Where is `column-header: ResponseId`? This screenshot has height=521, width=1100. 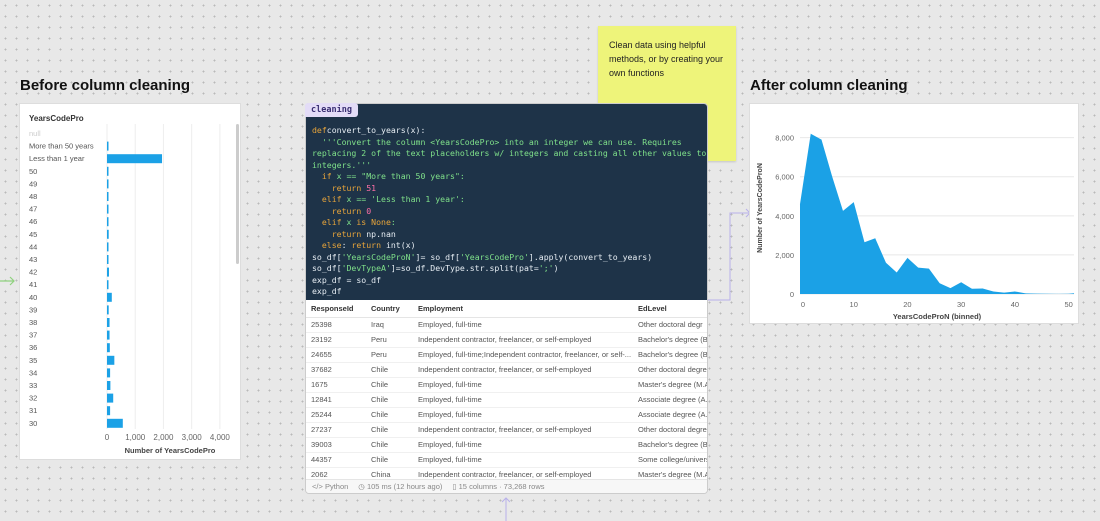 column-header: ResponseId is located at coordinates (336, 309).